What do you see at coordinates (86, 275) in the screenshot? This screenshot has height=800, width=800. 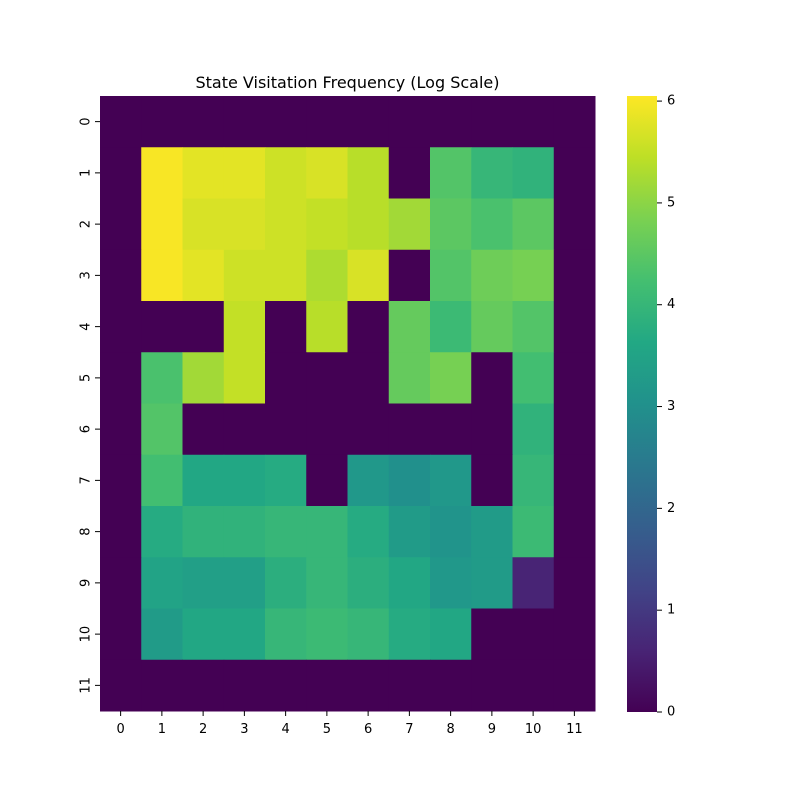 I see `y-tick-label: 3` at bounding box center [86, 275].